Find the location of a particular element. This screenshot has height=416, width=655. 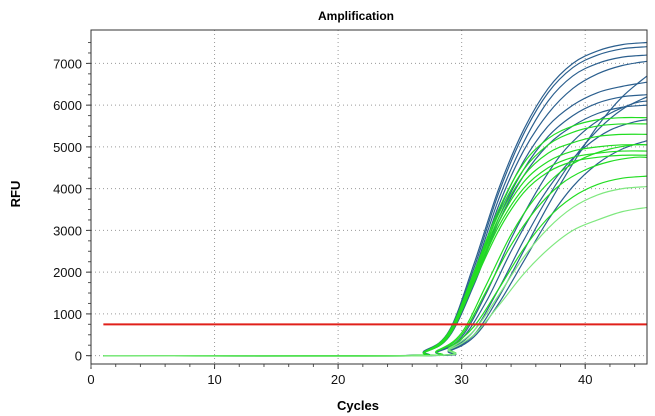

x-tick-label: 30 is located at coordinates (461, 379).